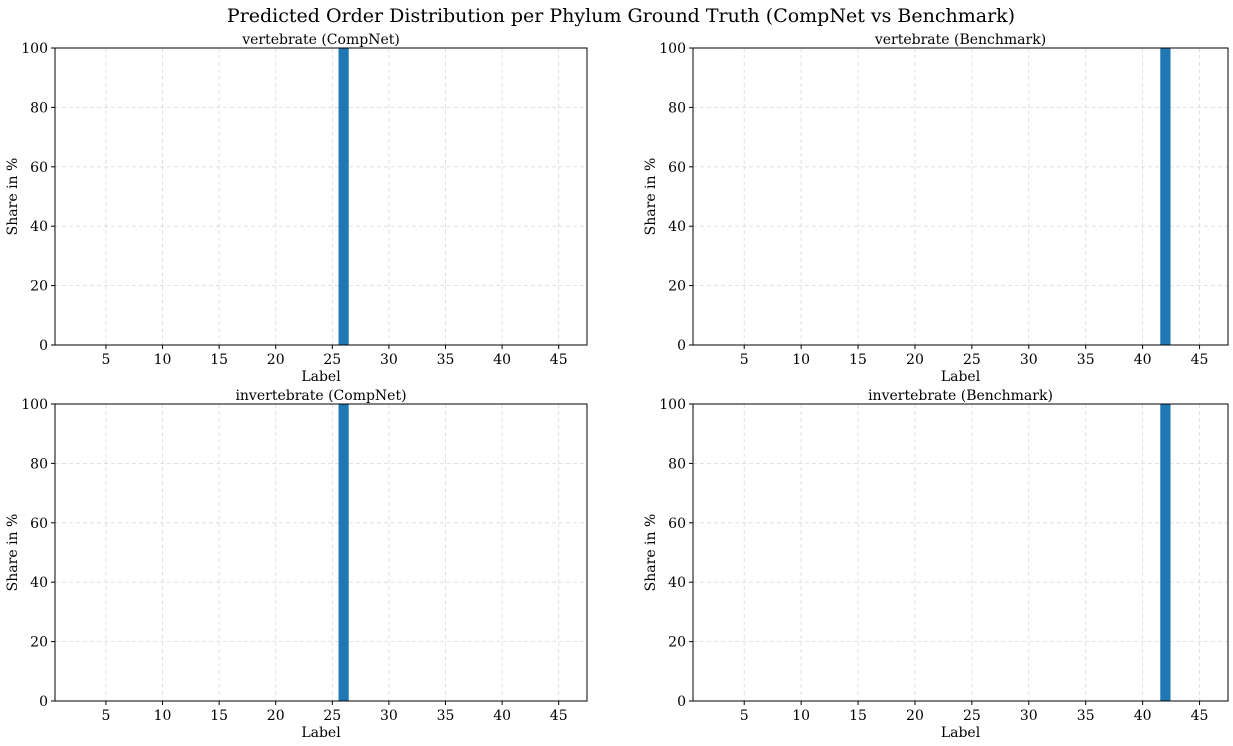 Image resolution: width=1233 pixels, height=746 pixels. What do you see at coordinates (960, 40) in the screenshot?
I see `subplot-title: vertebrate (Benchmark)` at bounding box center [960, 40].